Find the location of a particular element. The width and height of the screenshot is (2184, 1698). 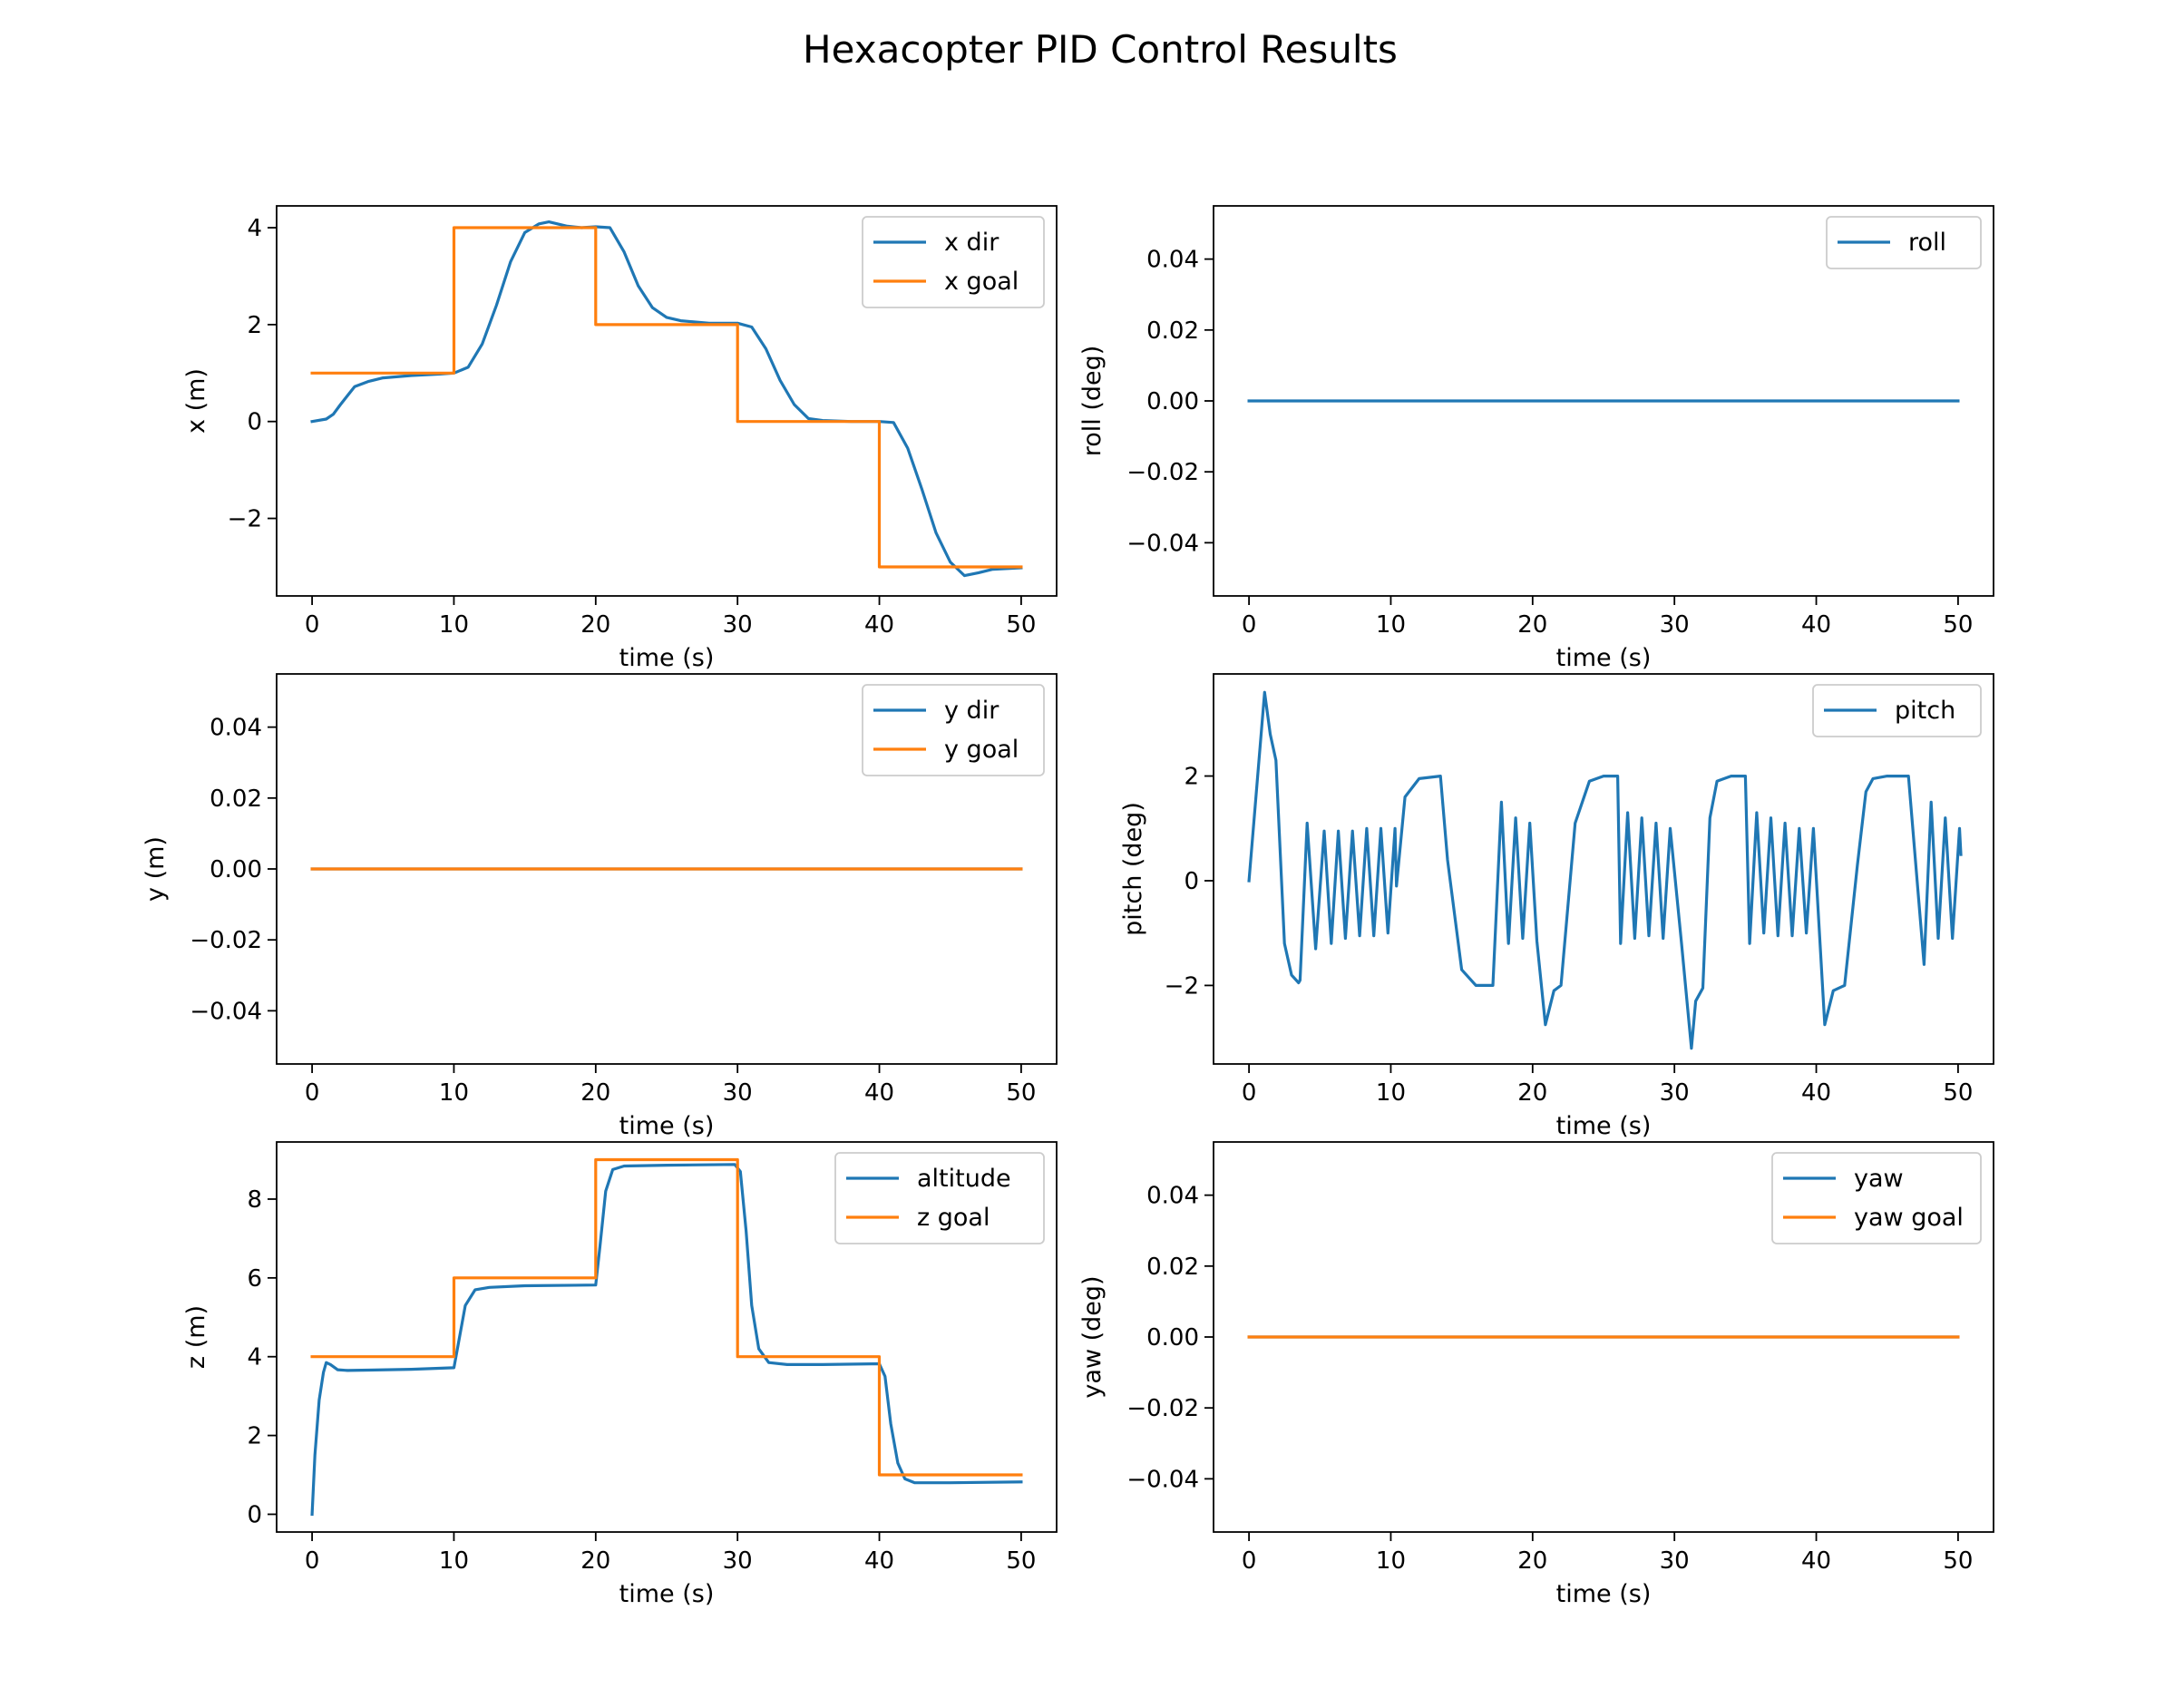

legend-label: x dir is located at coordinates (971, 243).